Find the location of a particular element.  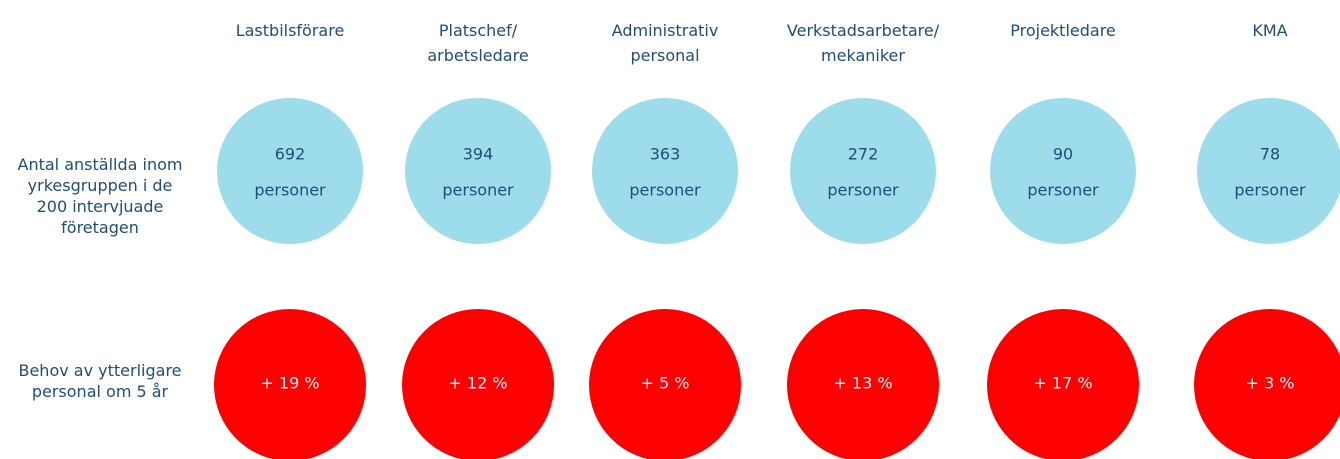

growth: + 5 % is located at coordinates (665, 383).